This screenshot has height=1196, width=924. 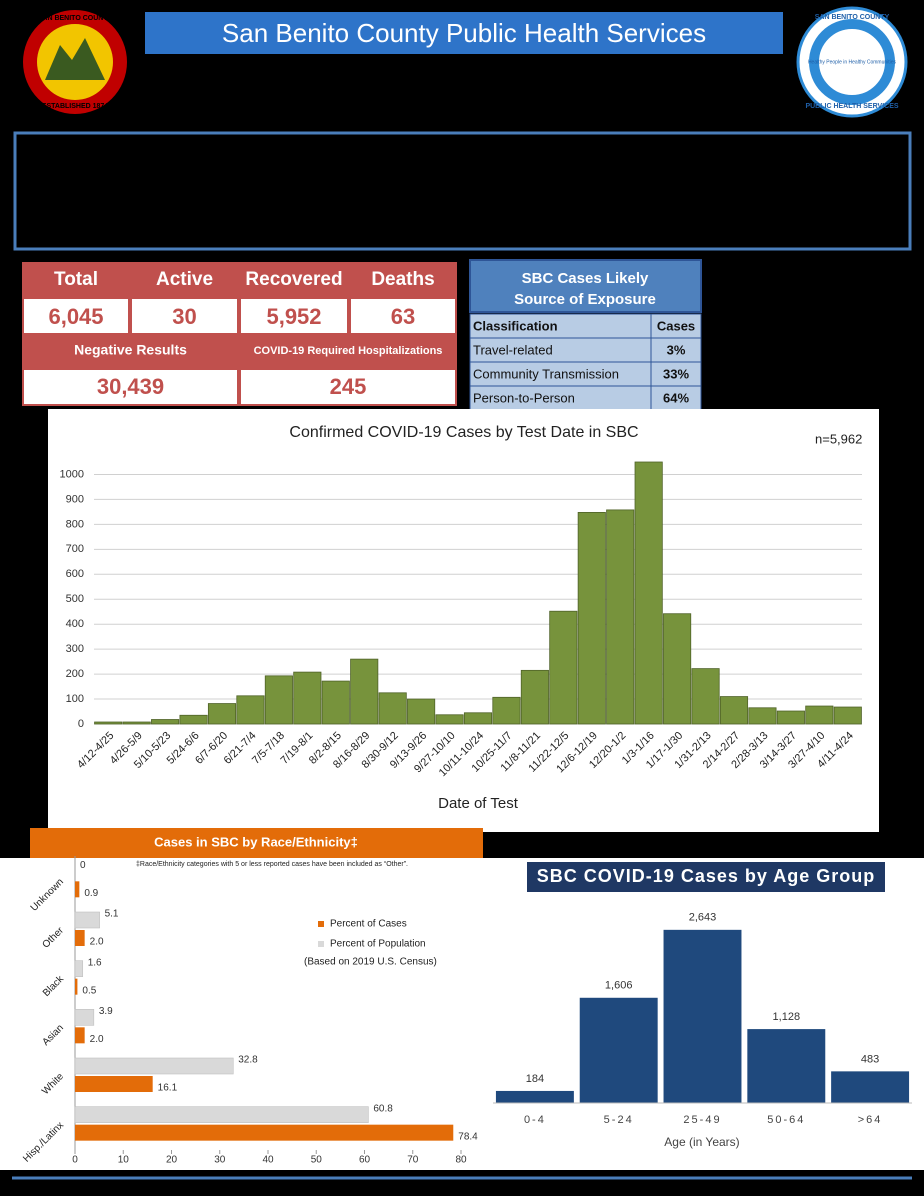 What do you see at coordinates (75, 524) in the screenshot?
I see `y-tick-label: 800` at bounding box center [75, 524].